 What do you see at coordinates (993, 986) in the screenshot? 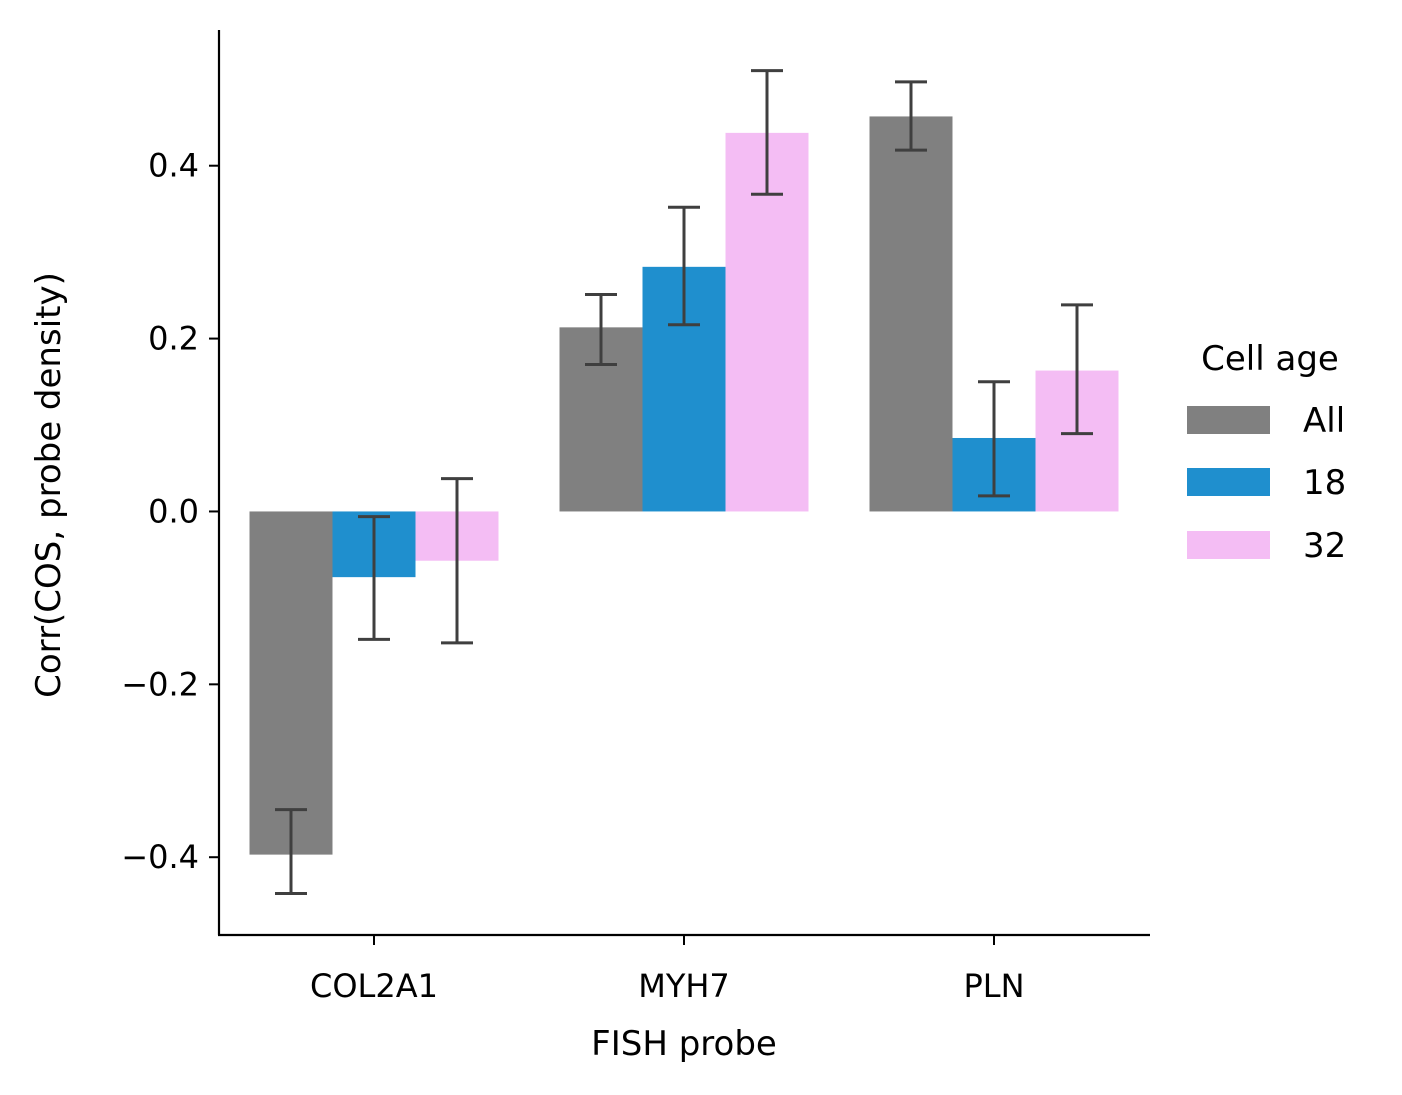
I see `x-tick-label: PLN` at bounding box center [993, 986].